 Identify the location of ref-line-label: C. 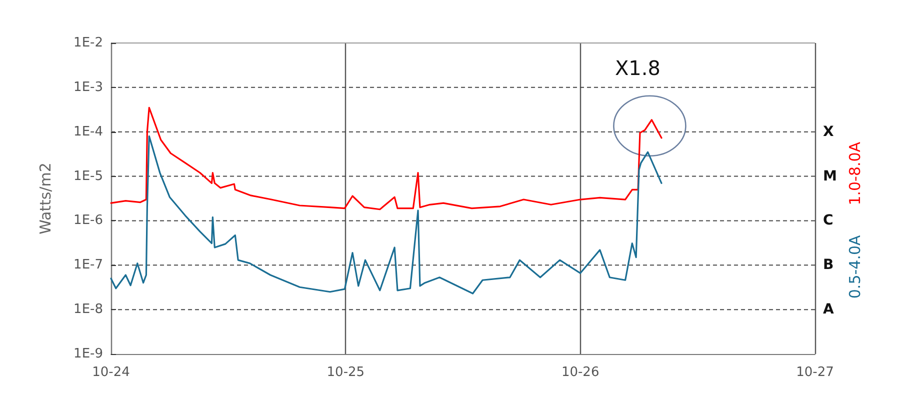
(828, 220).